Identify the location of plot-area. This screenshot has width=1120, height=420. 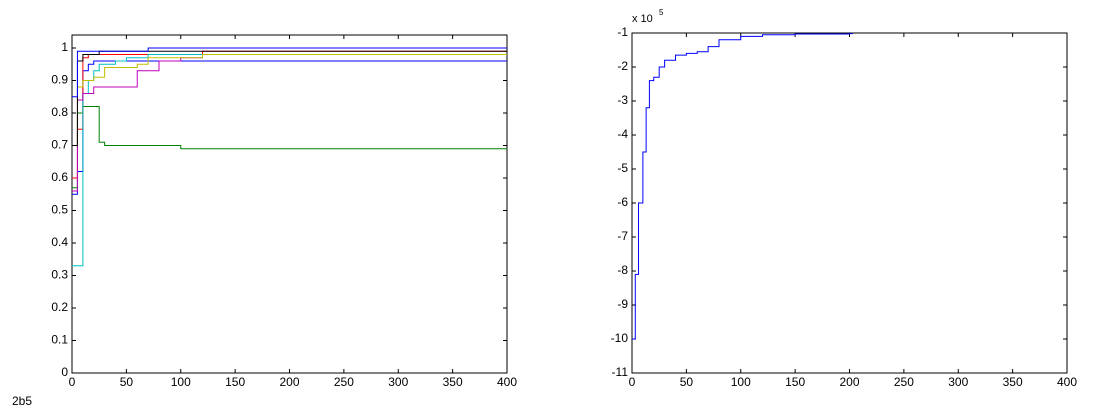
(742, 186).